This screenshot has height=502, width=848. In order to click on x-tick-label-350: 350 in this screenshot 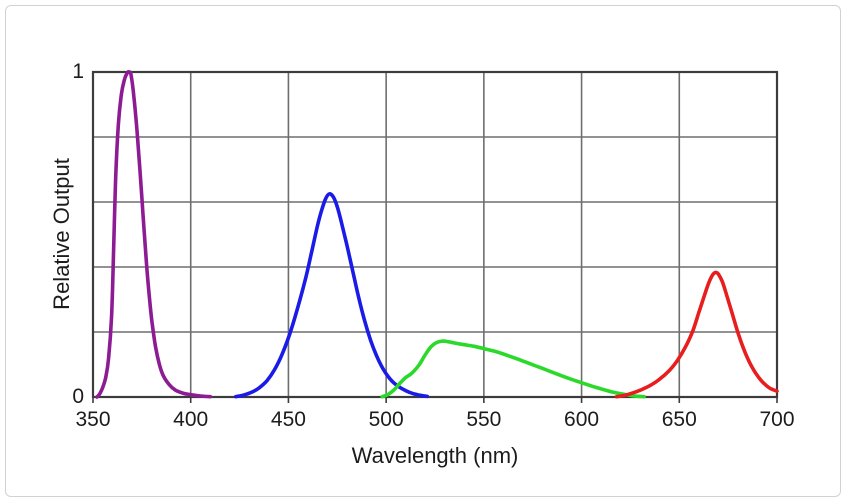, I will do `click(93, 419)`.